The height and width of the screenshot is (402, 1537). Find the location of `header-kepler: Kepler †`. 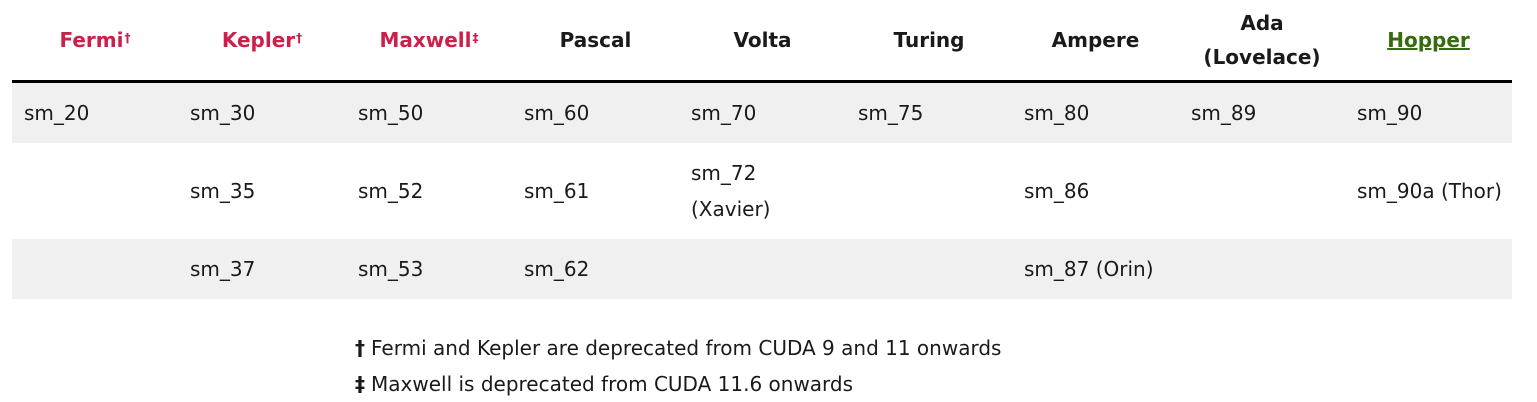

header-kepler: Kepler † is located at coordinates (262, 40).